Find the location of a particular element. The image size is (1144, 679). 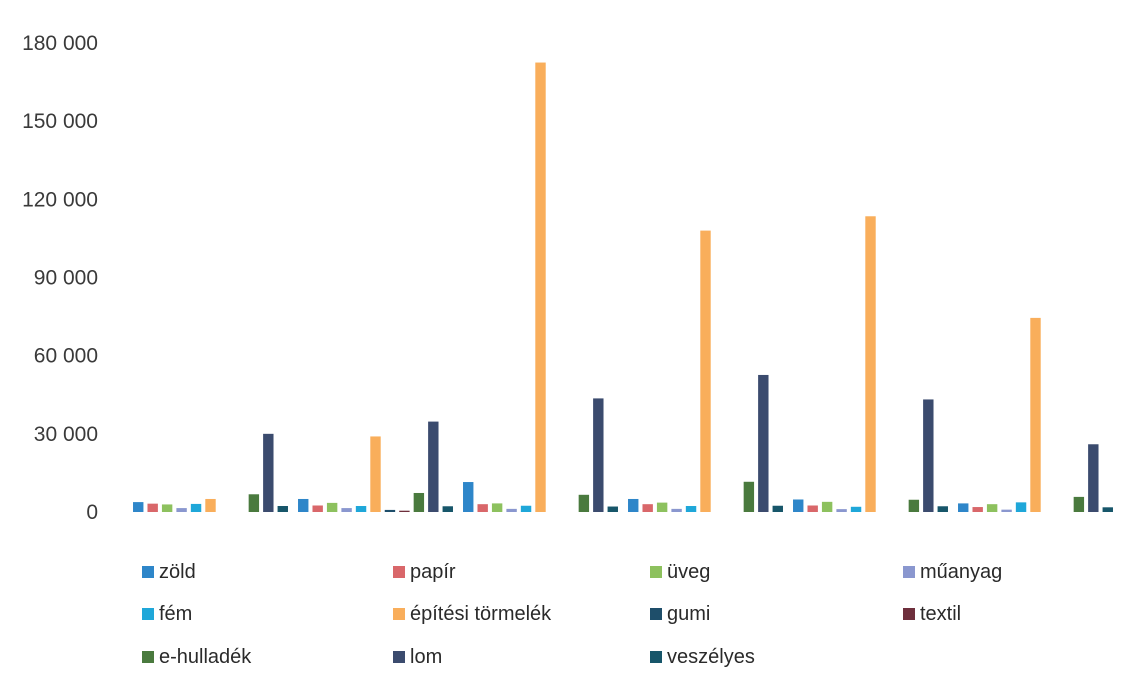

bar-műanyag-4 is located at coordinates (676, 510).